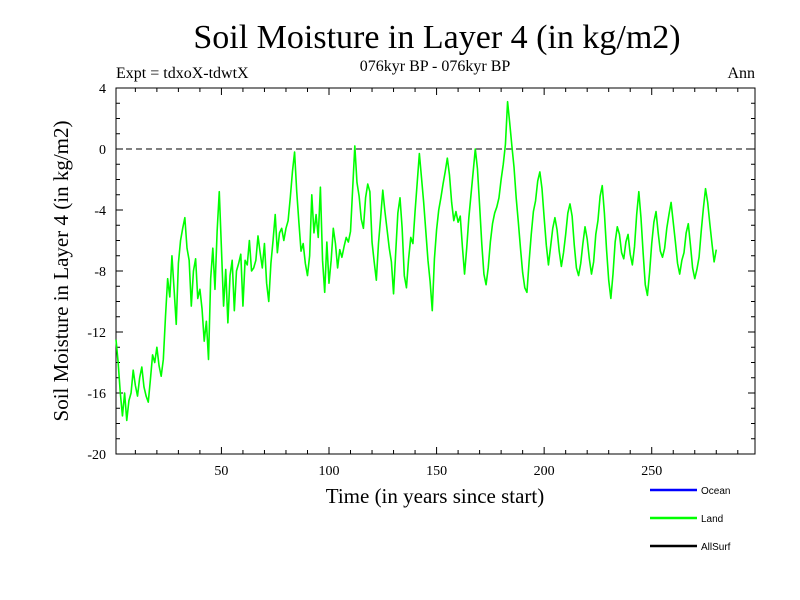  Describe the element at coordinates (436, 471) in the screenshot. I see `x-tick-label: 150` at that location.